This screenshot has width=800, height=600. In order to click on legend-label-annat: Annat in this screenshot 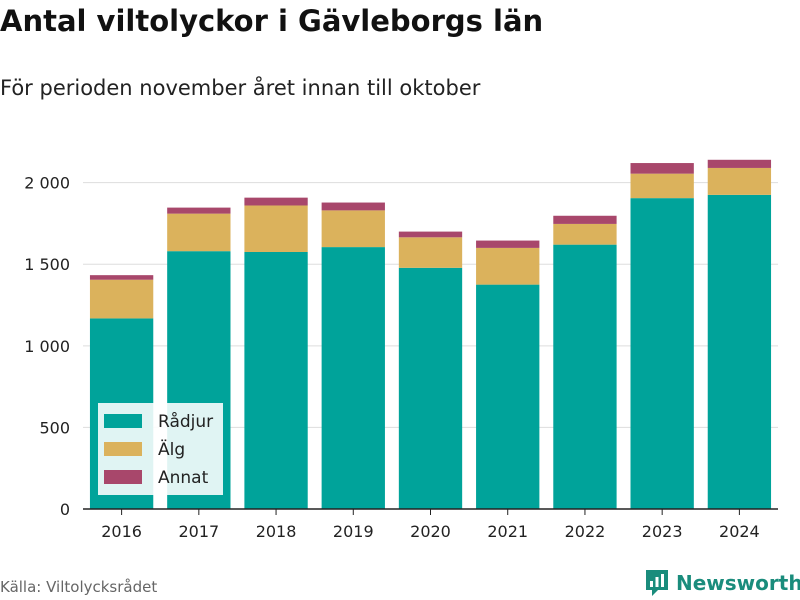, I will do `click(183, 478)`.